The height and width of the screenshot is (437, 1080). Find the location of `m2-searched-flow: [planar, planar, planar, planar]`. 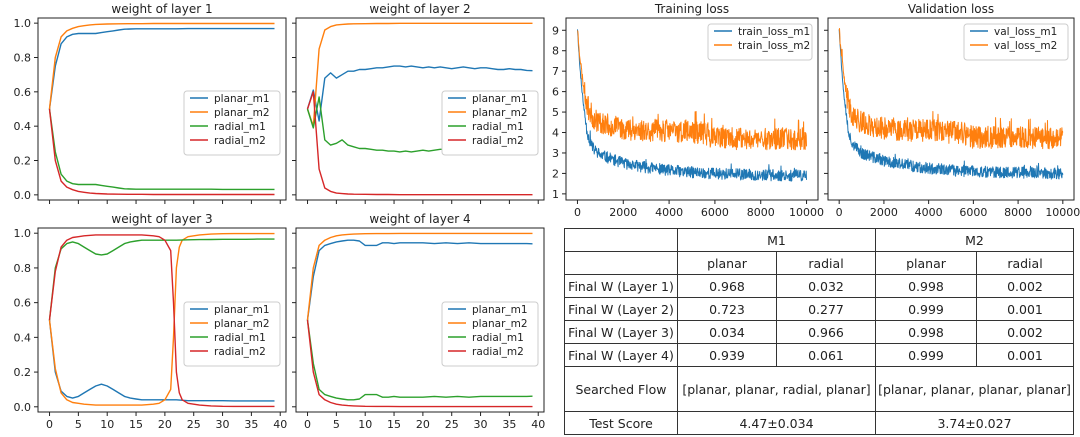

m2-searched-flow: [planar, planar, planar, planar] is located at coordinates (974, 389).